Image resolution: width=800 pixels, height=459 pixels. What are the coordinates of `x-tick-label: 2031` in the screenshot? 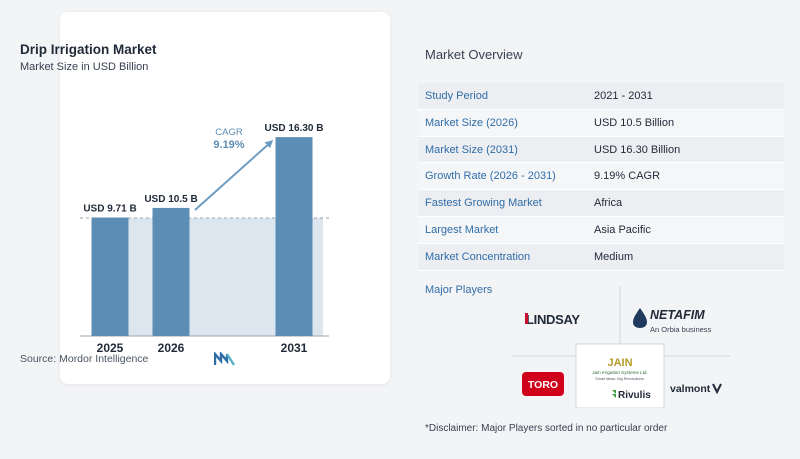 It's located at (294, 348).